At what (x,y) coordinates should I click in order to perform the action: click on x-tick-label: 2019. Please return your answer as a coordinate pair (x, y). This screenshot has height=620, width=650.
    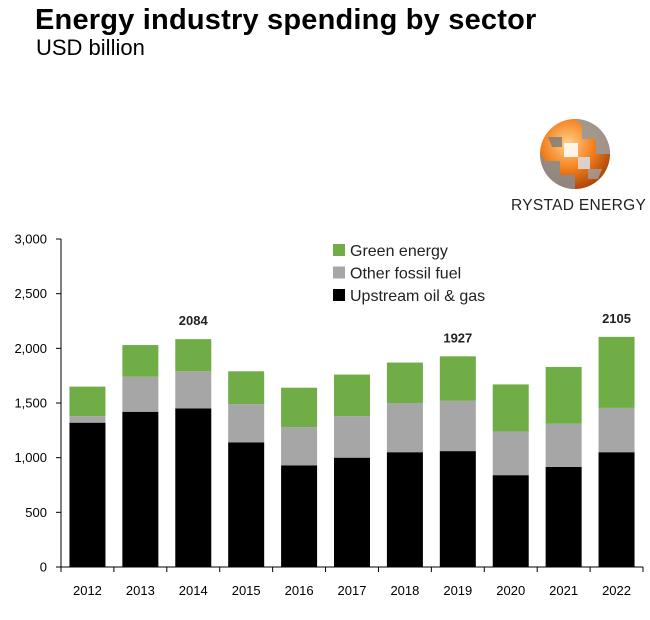
    Looking at the image, I should click on (457, 590).